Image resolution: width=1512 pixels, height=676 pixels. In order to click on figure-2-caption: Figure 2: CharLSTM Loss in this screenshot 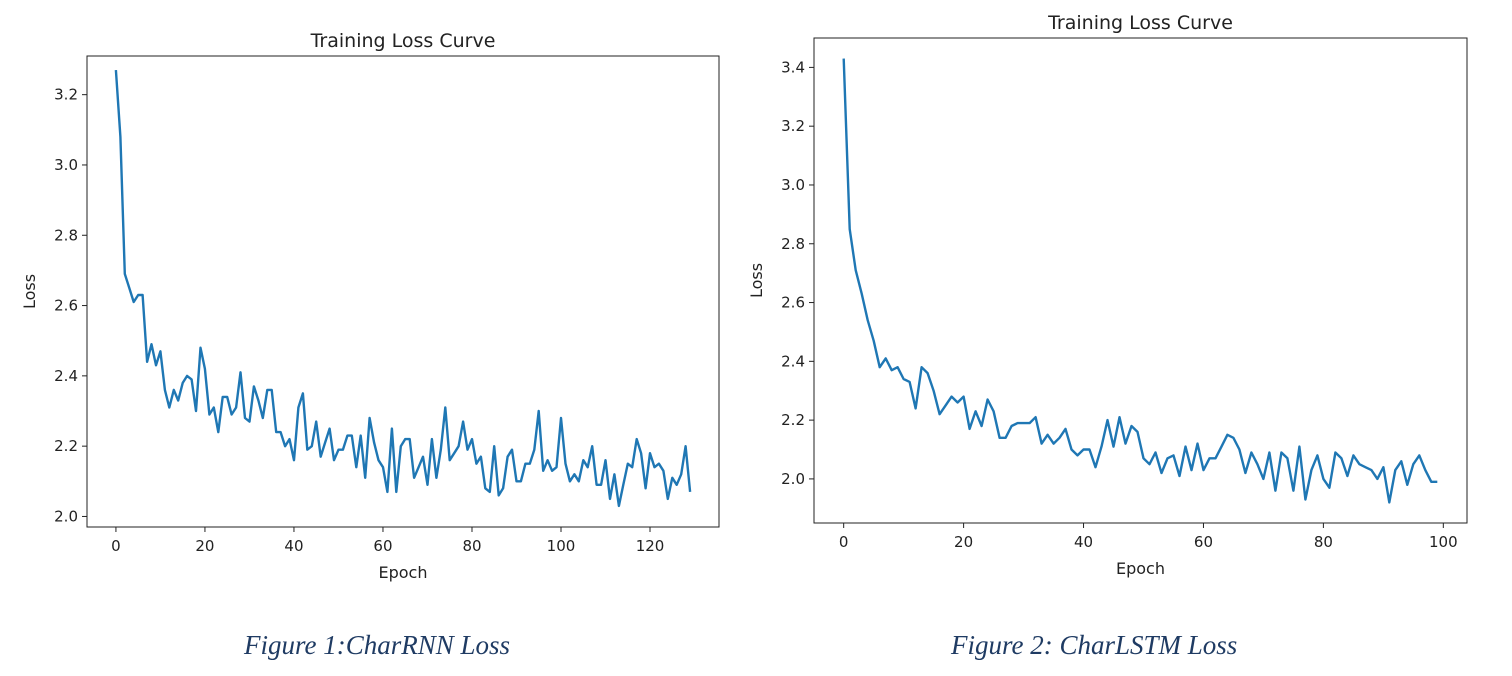, I will do `click(1094, 645)`.